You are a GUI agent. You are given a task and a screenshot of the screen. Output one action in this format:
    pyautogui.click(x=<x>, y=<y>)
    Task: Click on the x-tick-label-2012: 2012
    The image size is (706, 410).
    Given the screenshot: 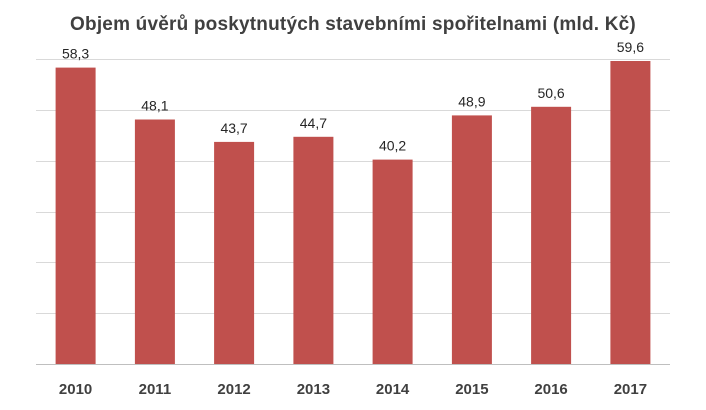 What is the action you would take?
    pyautogui.click(x=233, y=389)
    